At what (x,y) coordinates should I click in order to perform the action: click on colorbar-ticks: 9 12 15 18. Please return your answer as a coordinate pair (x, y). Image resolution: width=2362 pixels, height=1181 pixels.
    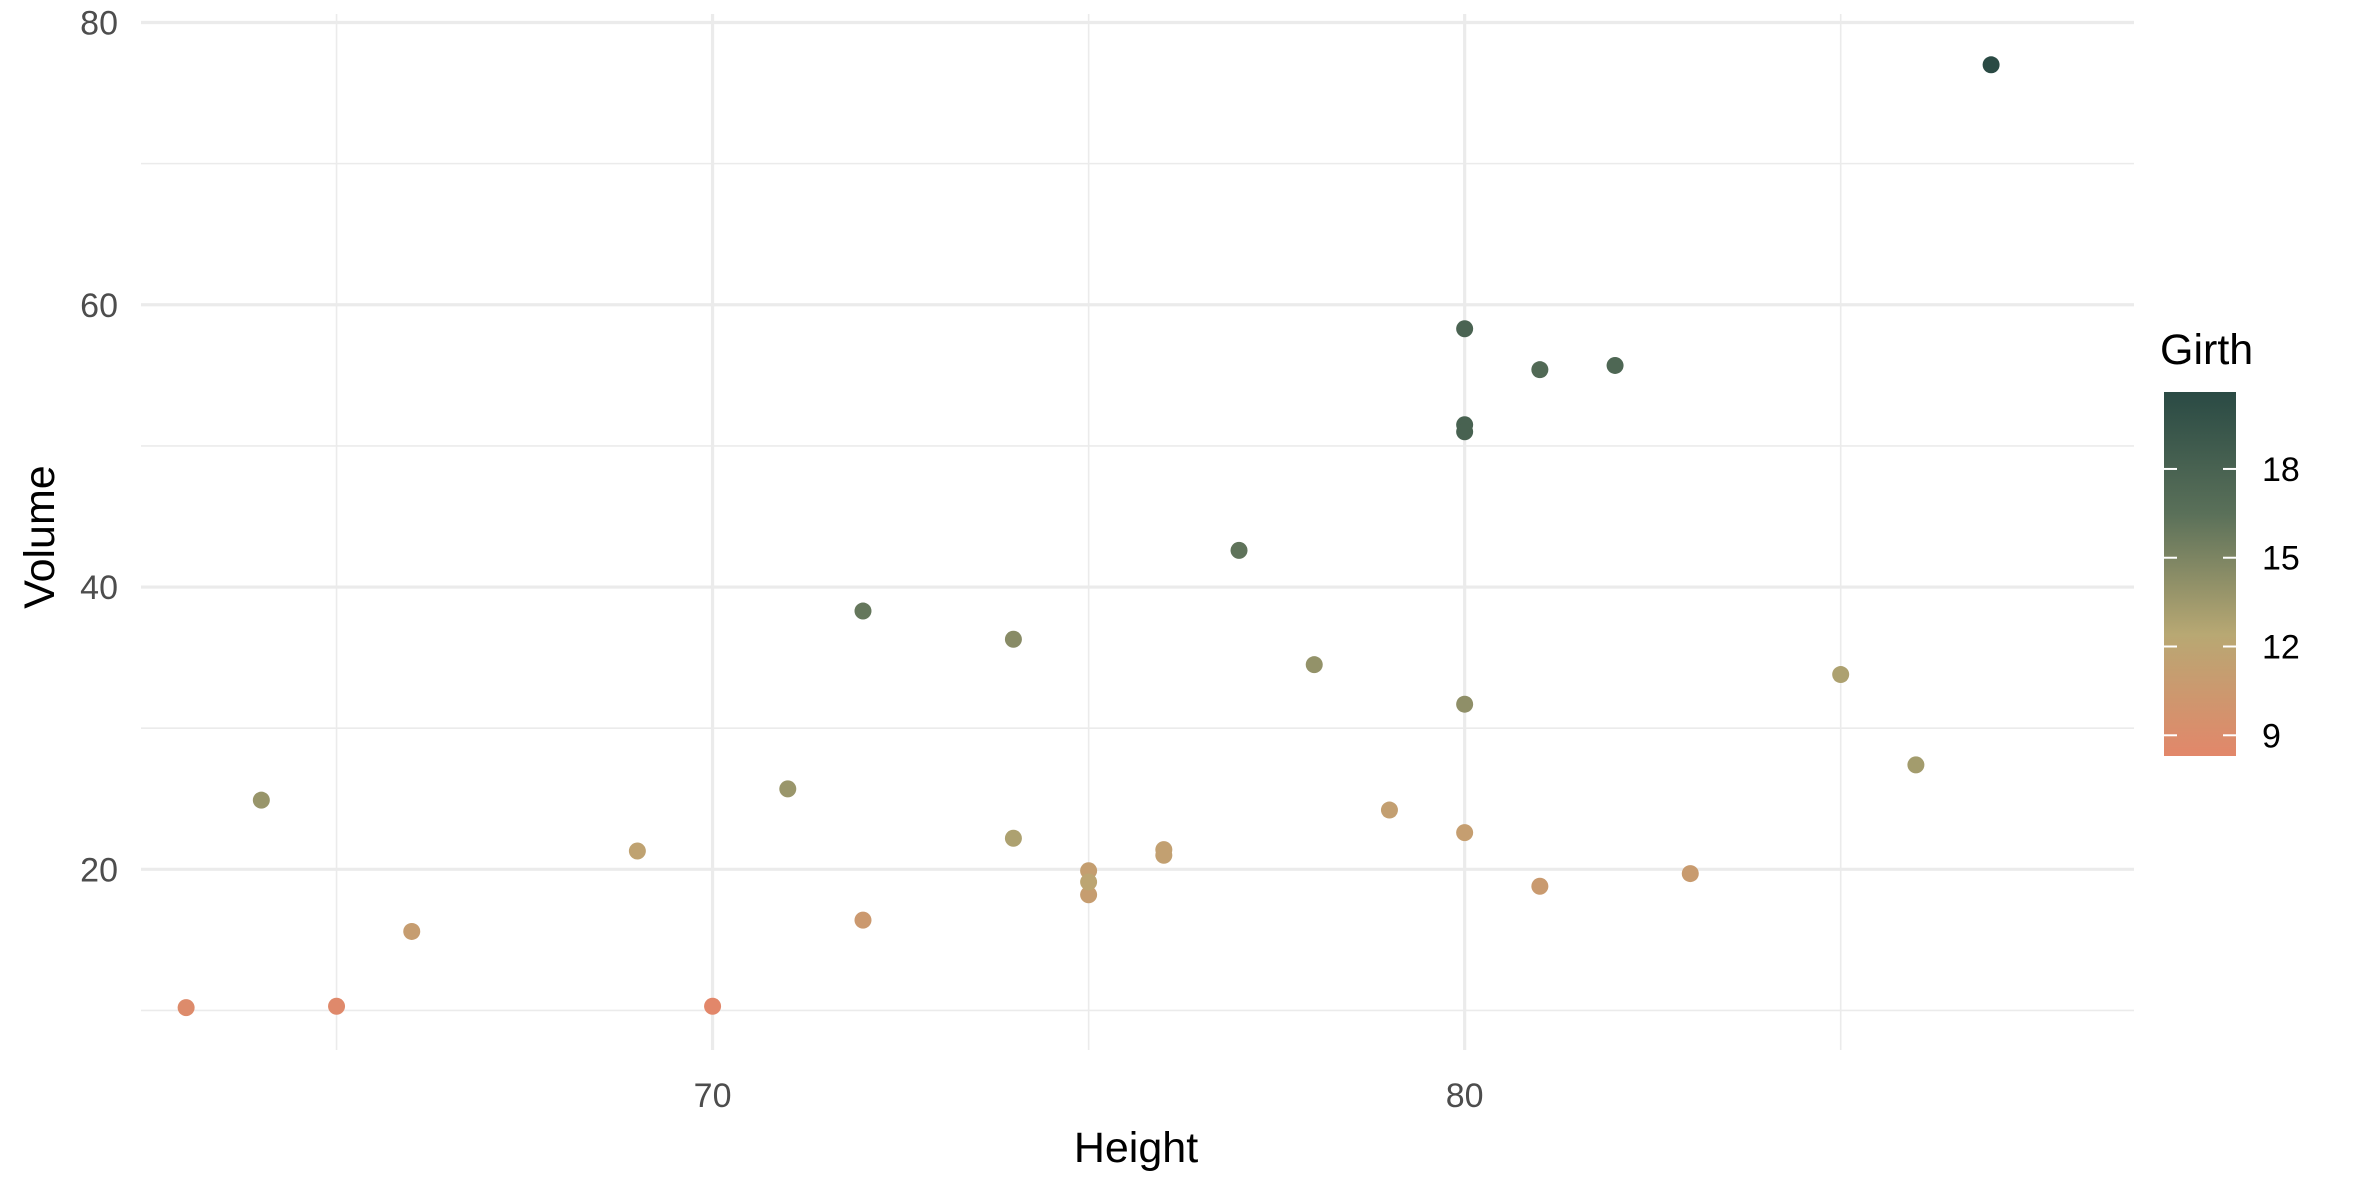
    Looking at the image, I should click on (2232, 603).